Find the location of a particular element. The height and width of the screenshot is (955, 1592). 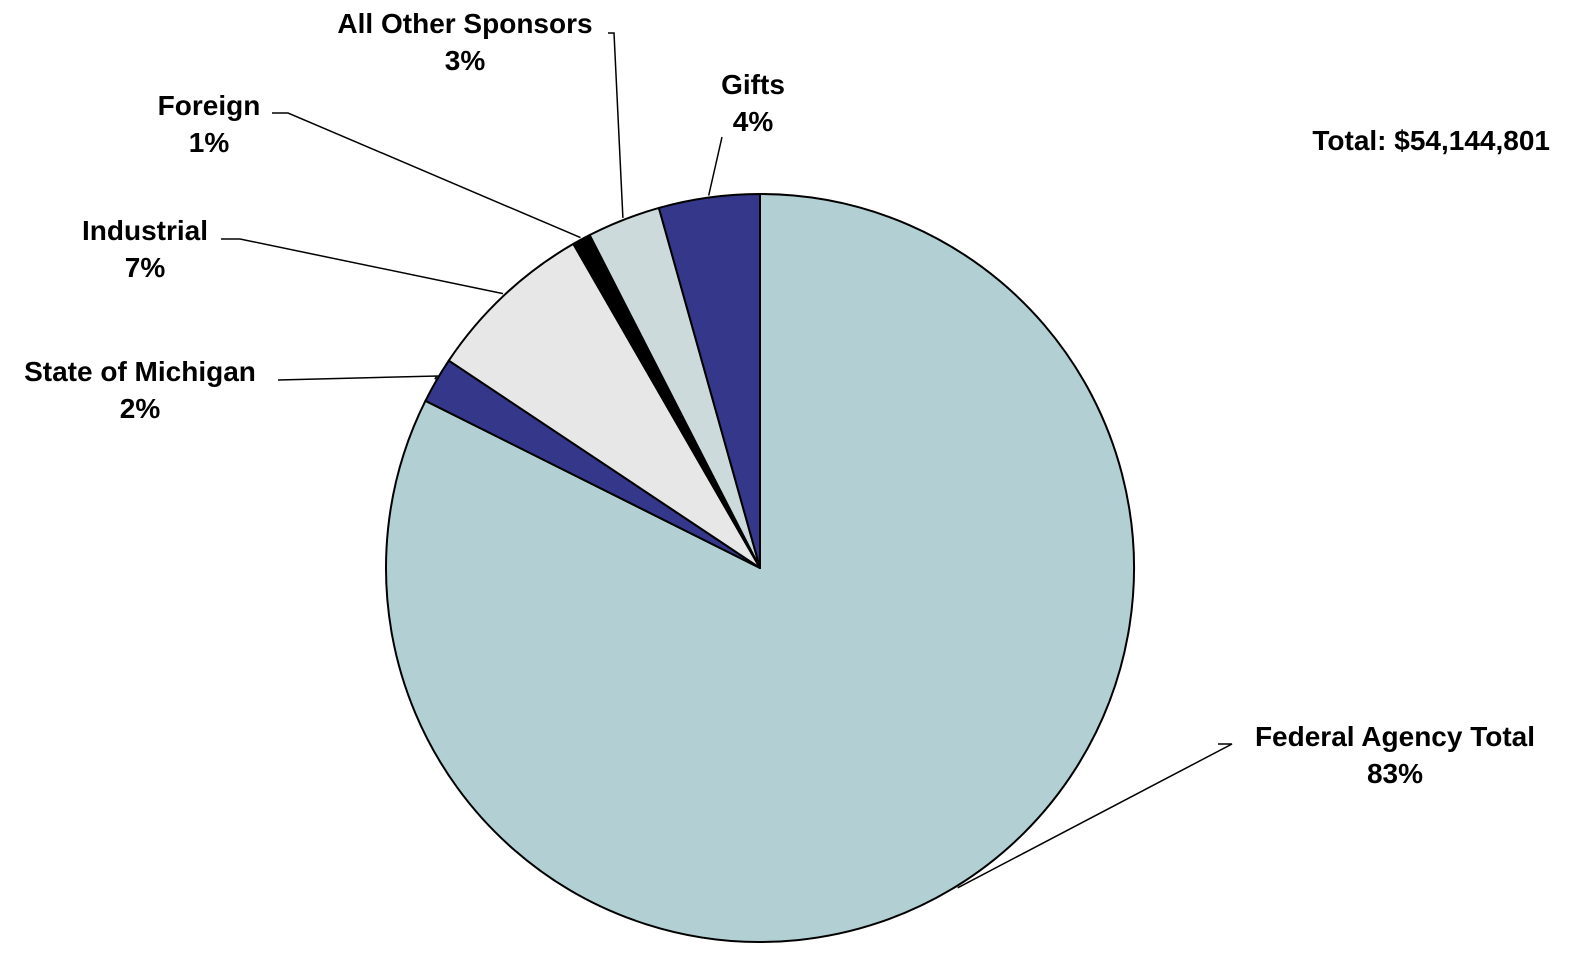

slice-pct-federal-agency-total: 83% is located at coordinates (1395, 773).